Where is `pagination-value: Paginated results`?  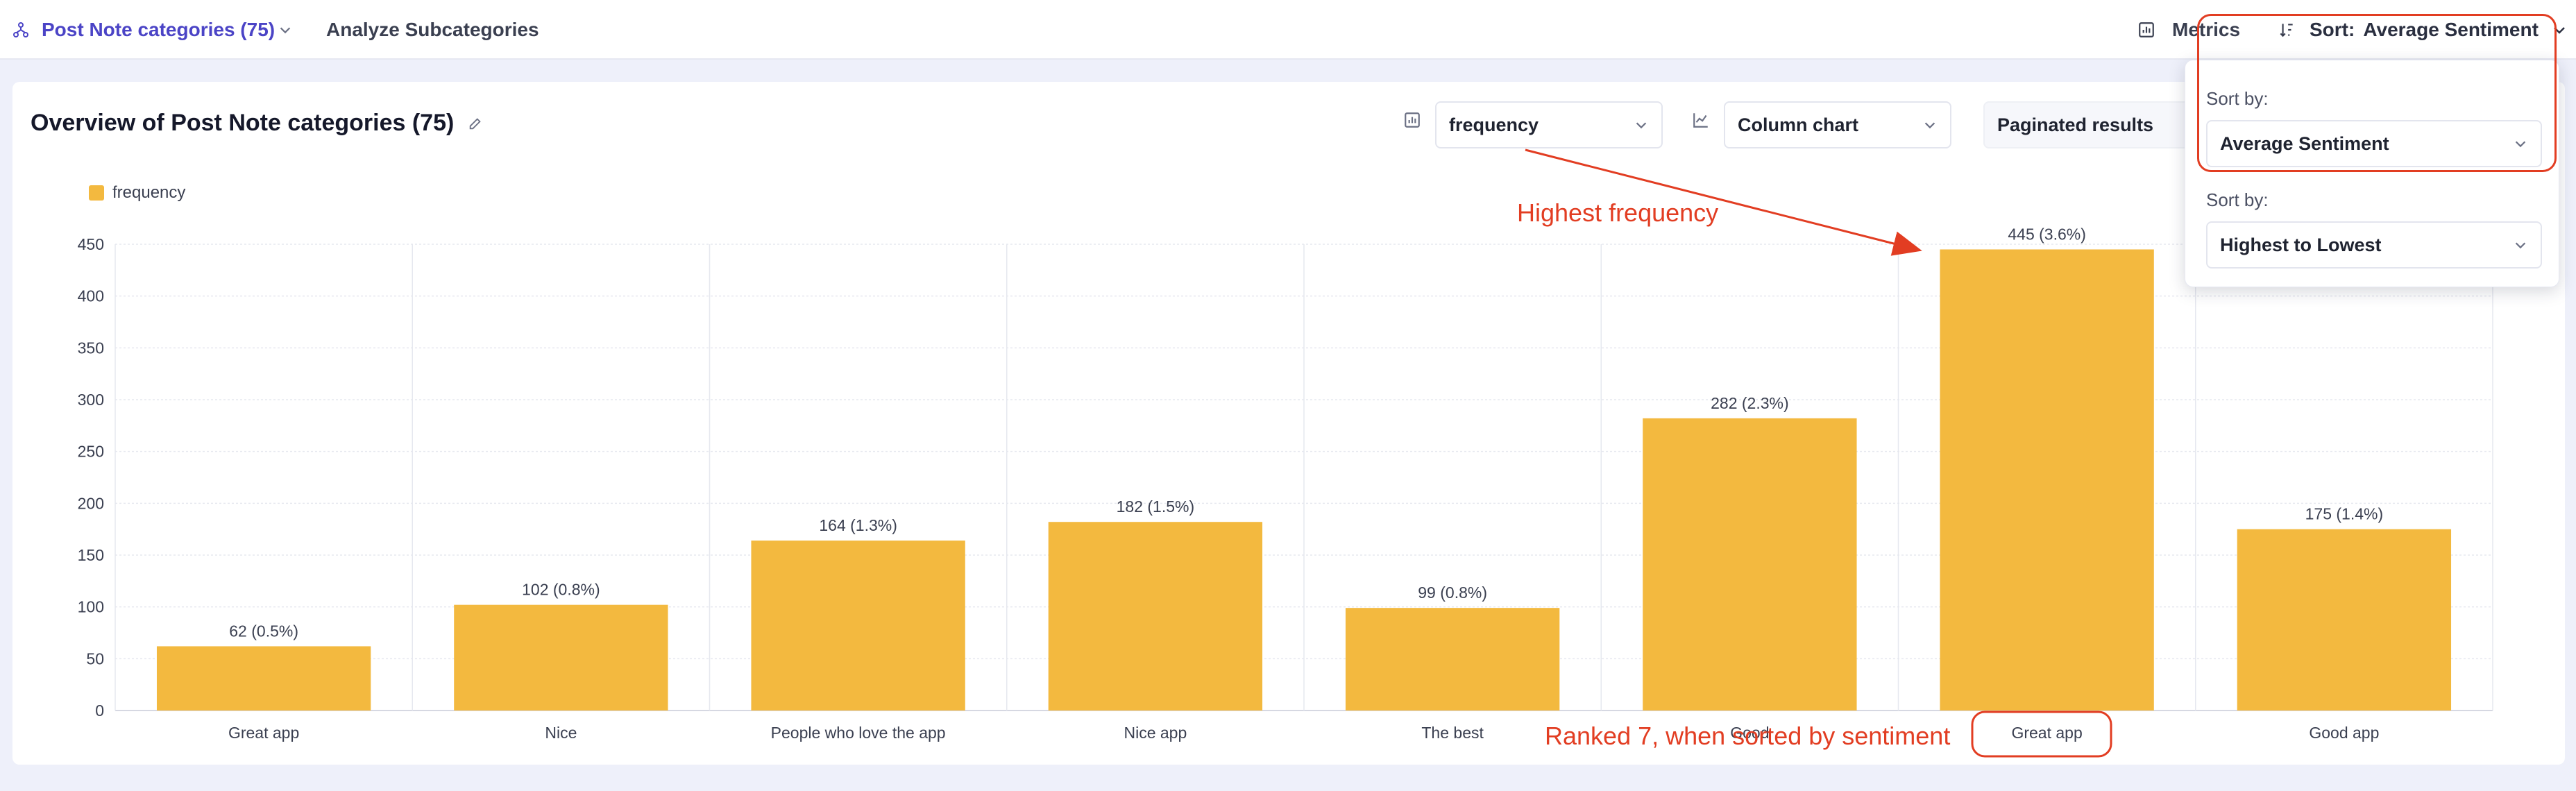
pagination-value: Paginated results is located at coordinates (2076, 125).